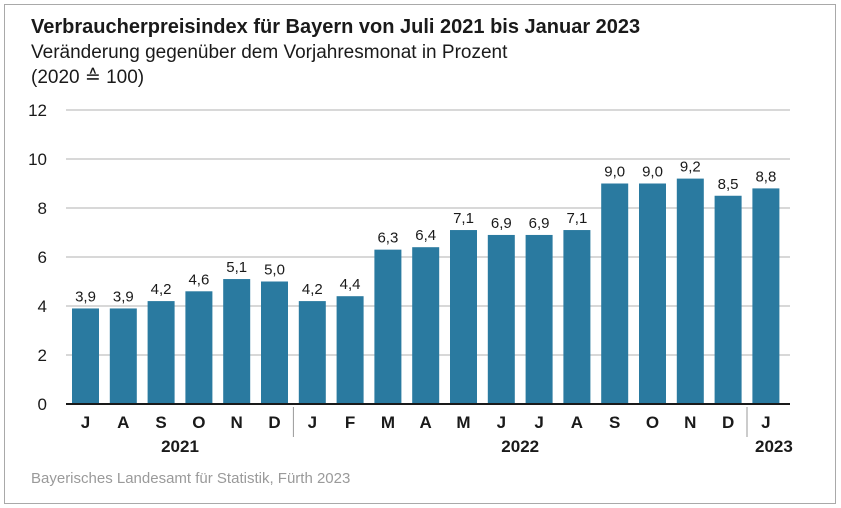 The height and width of the screenshot is (508, 841). What do you see at coordinates (765, 176) in the screenshot?
I see `bar-value-label: 8,8` at bounding box center [765, 176].